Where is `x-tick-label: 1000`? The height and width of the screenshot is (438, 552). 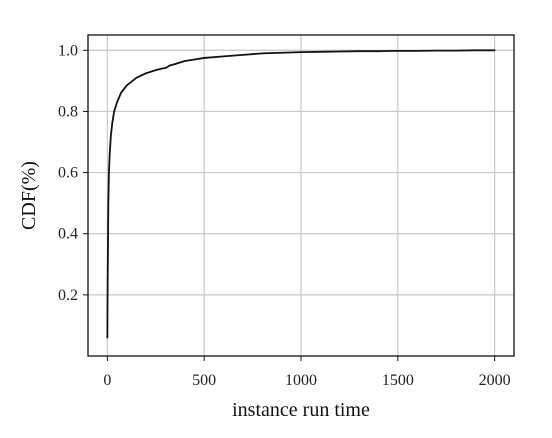 x-tick-label: 1000 is located at coordinates (301, 380).